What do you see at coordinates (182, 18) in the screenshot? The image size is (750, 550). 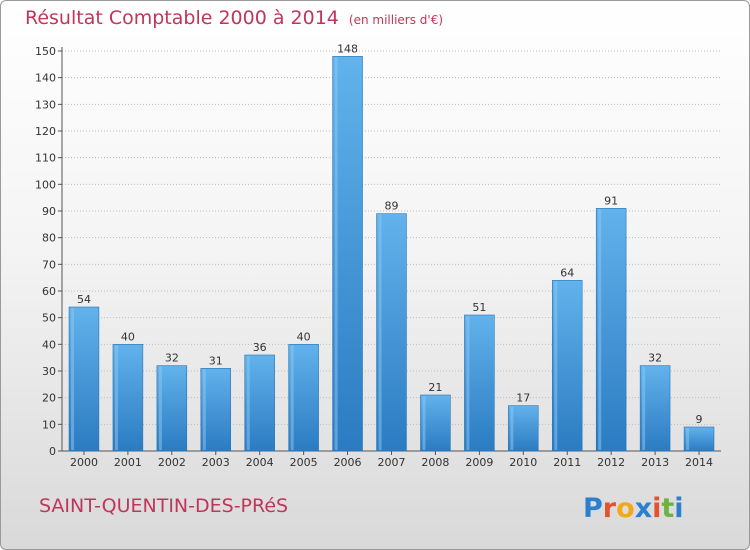 I see `chart-title-text: Résultat Comptable 2000 à 2014` at bounding box center [182, 18].